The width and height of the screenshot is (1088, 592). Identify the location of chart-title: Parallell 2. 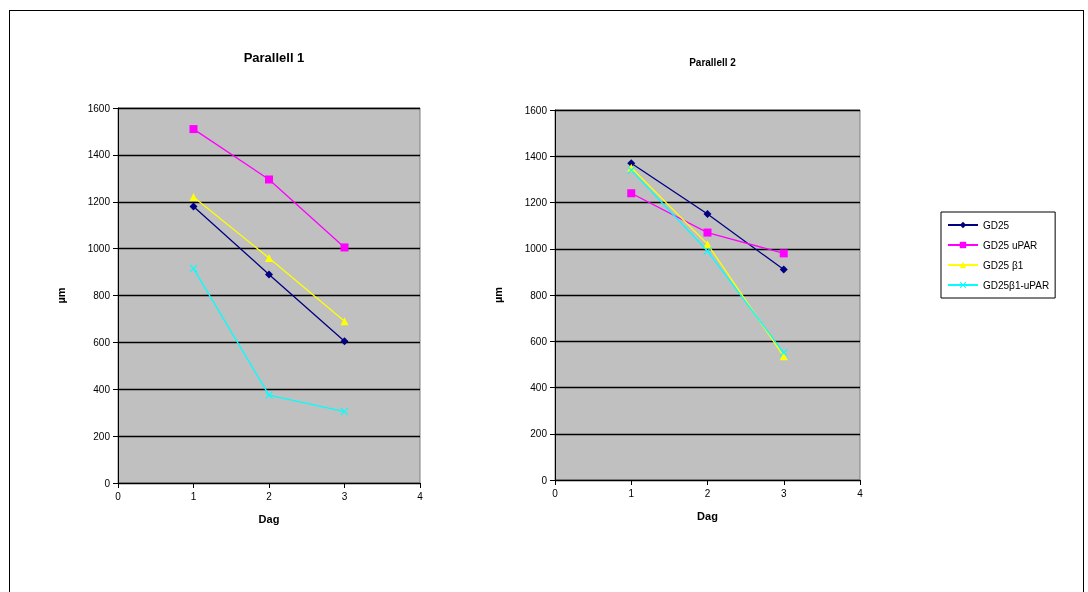
(713, 62).